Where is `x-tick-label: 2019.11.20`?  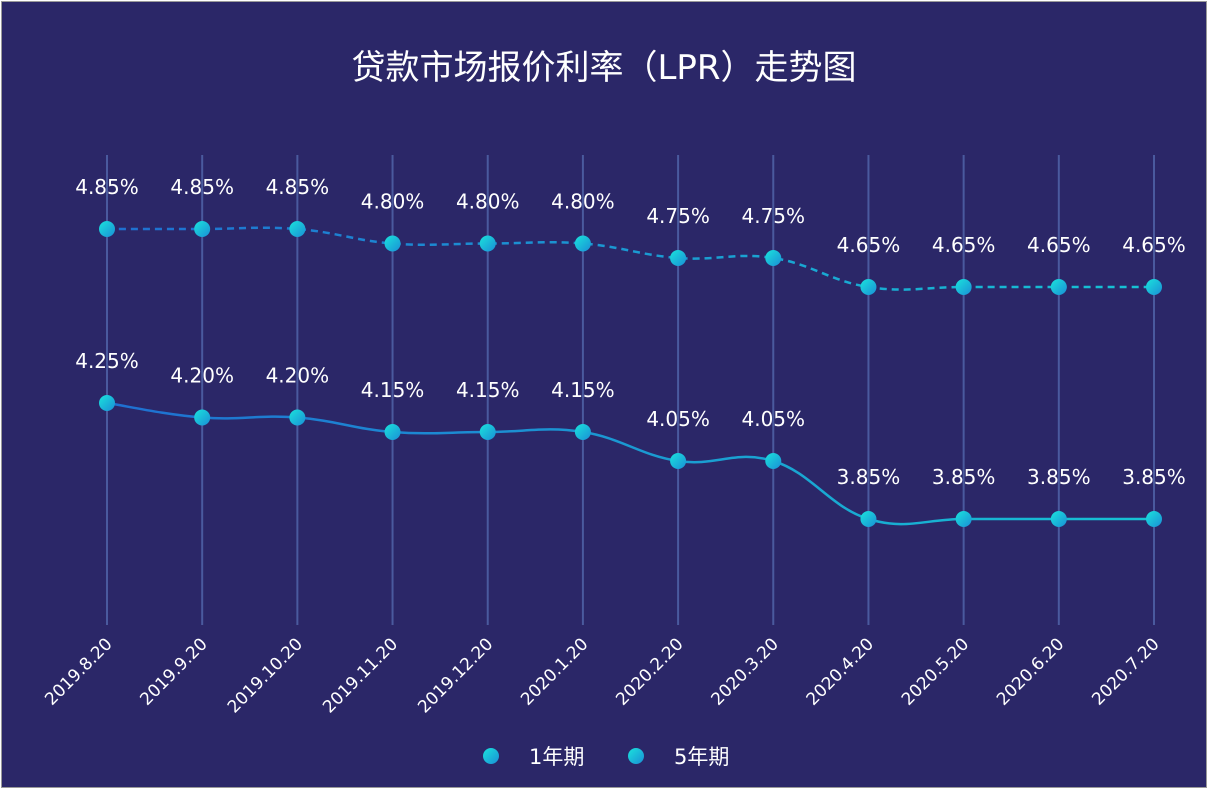 x-tick-label: 2019.11.20 is located at coordinates (360, 675).